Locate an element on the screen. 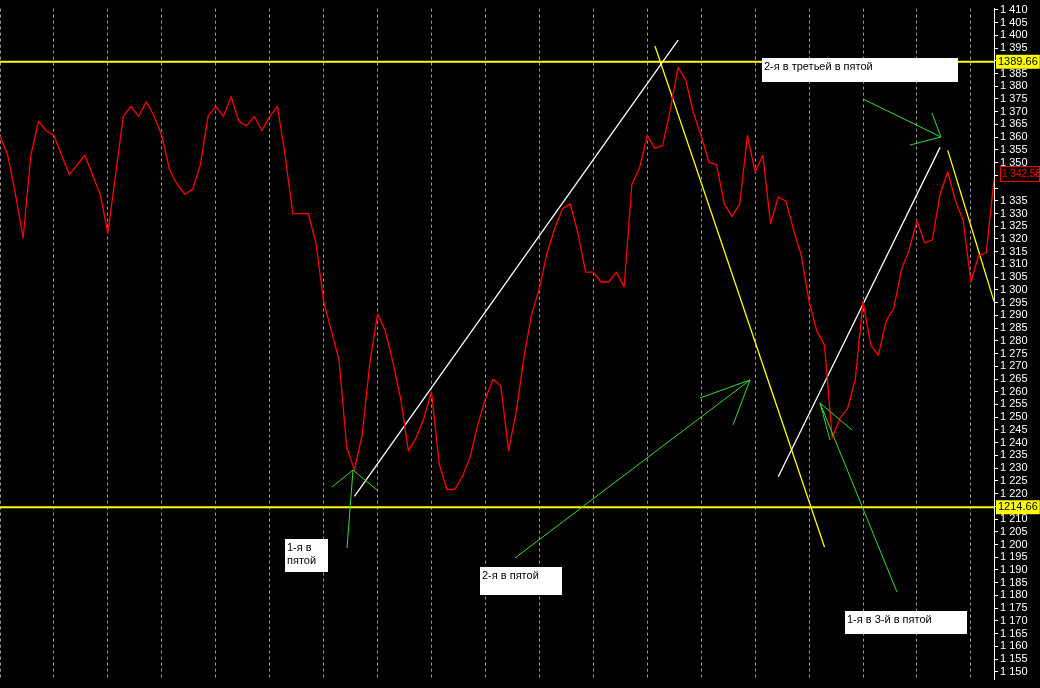 Image resolution: width=1040 pixels, height=688 pixels. y-tick-label: 1 330 is located at coordinates (1014, 212).